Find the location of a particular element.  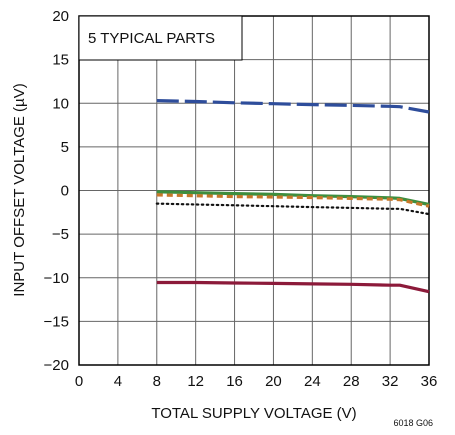

y-tick-label: −15 is located at coordinates (56, 321).